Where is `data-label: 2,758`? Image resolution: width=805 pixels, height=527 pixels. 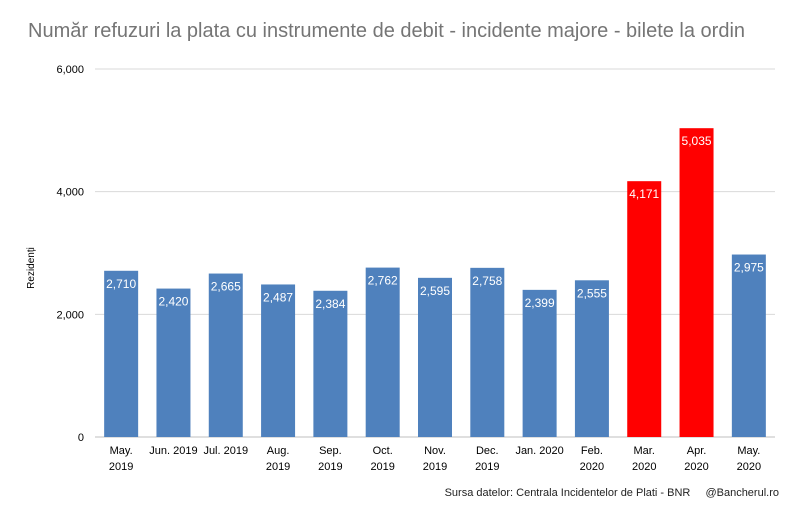 data-label: 2,758 is located at coordinates (487, 281).